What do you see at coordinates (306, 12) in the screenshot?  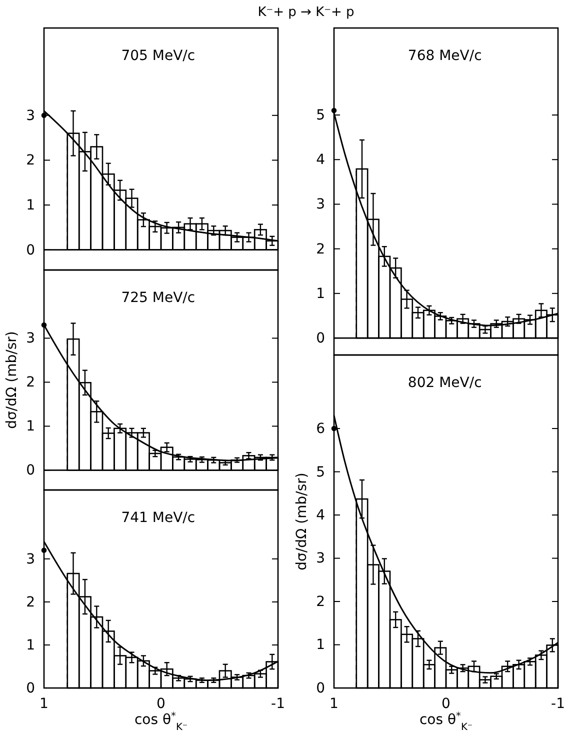 I see `text: K⁻+ p → K⁻+ p` at bounding box center [306, 12].